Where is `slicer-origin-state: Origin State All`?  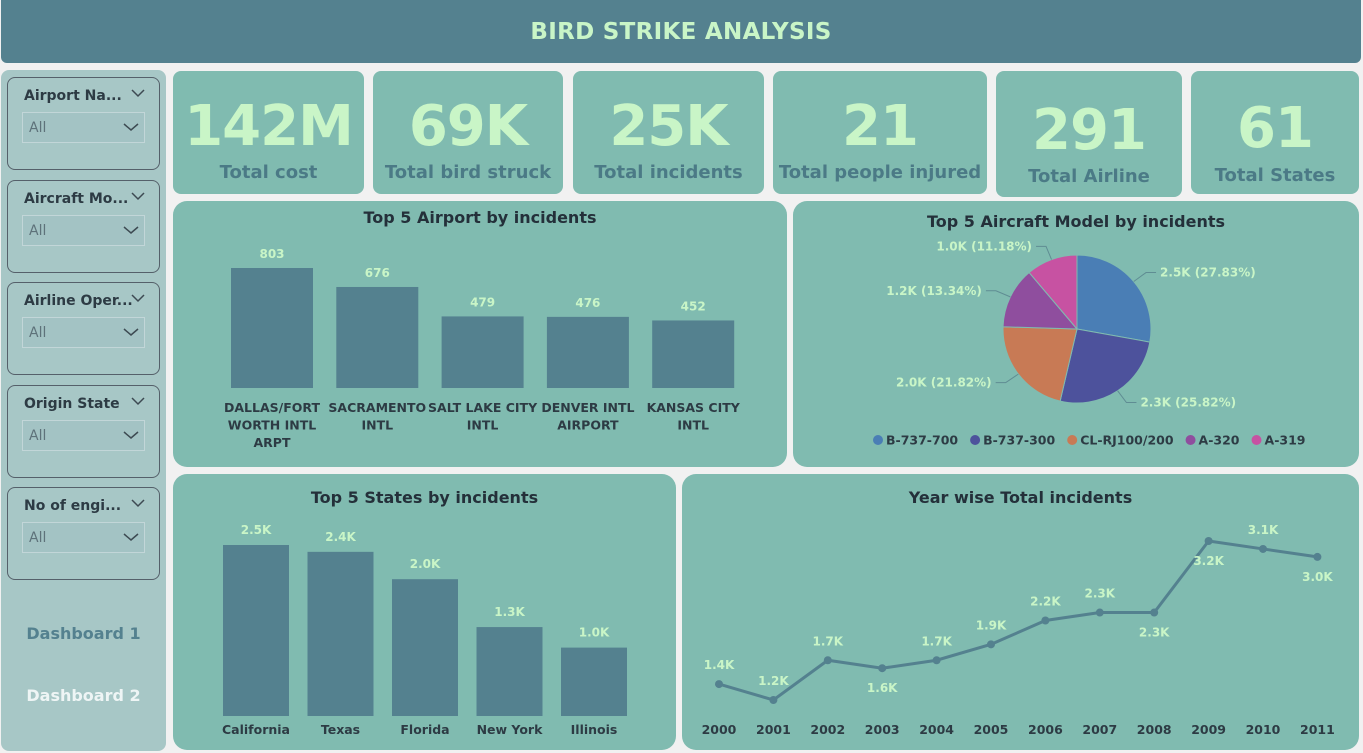 slicer-origin-state: Origin State All is located at coordinates (83, 431).